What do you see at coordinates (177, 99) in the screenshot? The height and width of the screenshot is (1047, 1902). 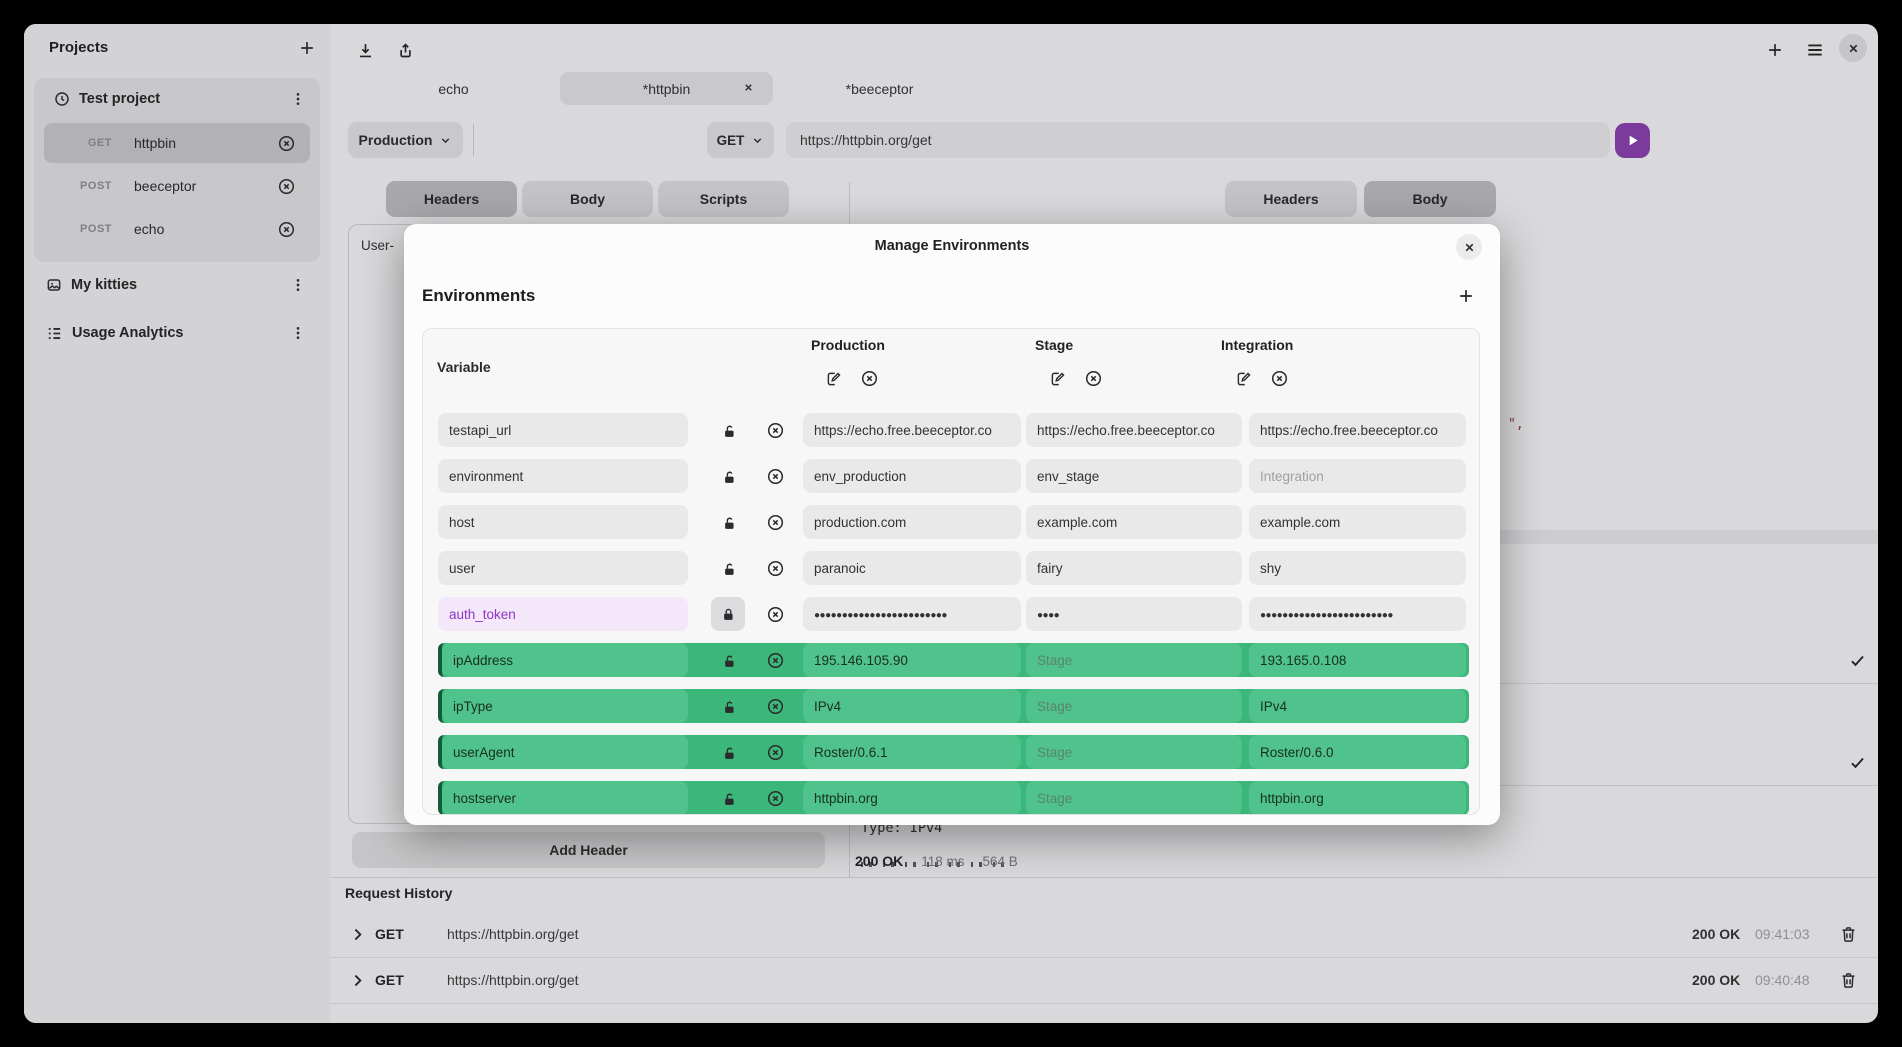 I see `project-group-header: Test project` at bounding box center [177, 99].